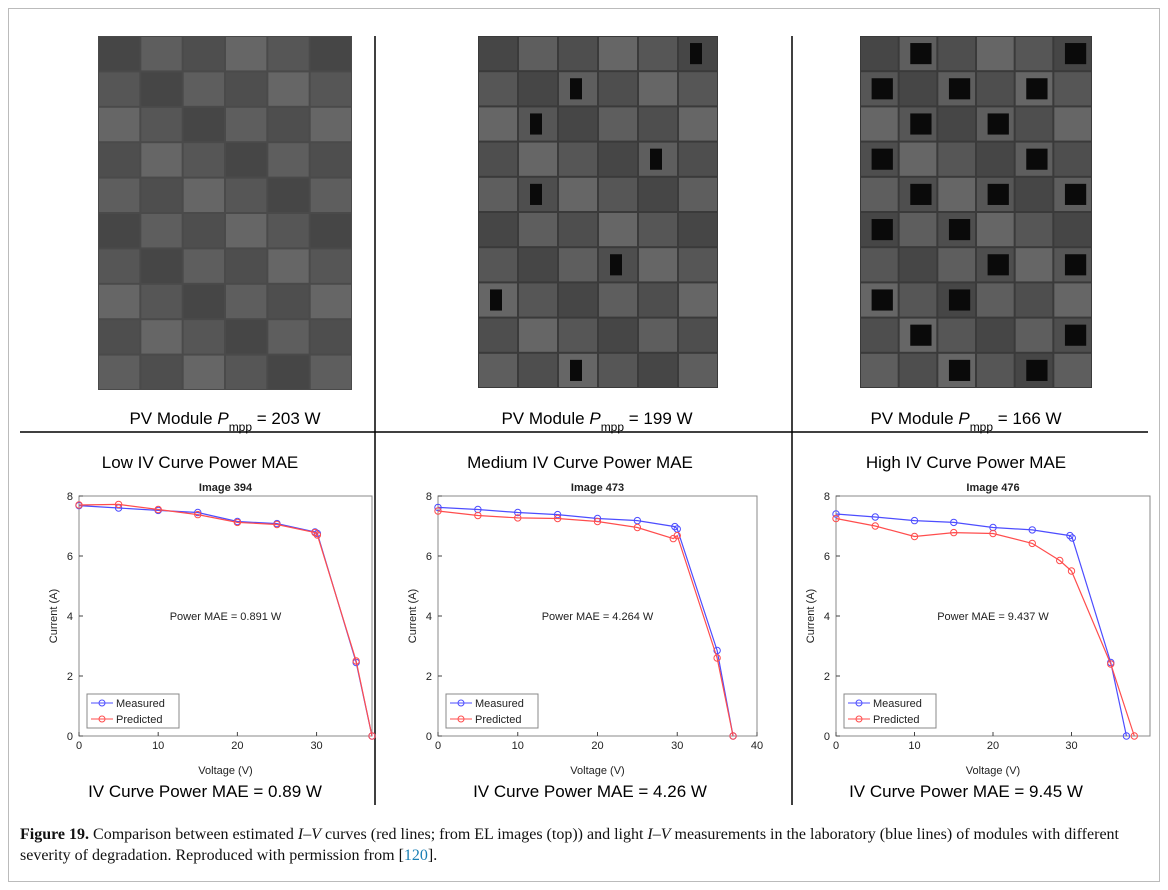 This screenshot has height=890, width=1168. What do you see at coordinates (226, 617) in the screenshot?
I see `annotation: Power MAE = 0.891 W` at bounding box center [226, 617].